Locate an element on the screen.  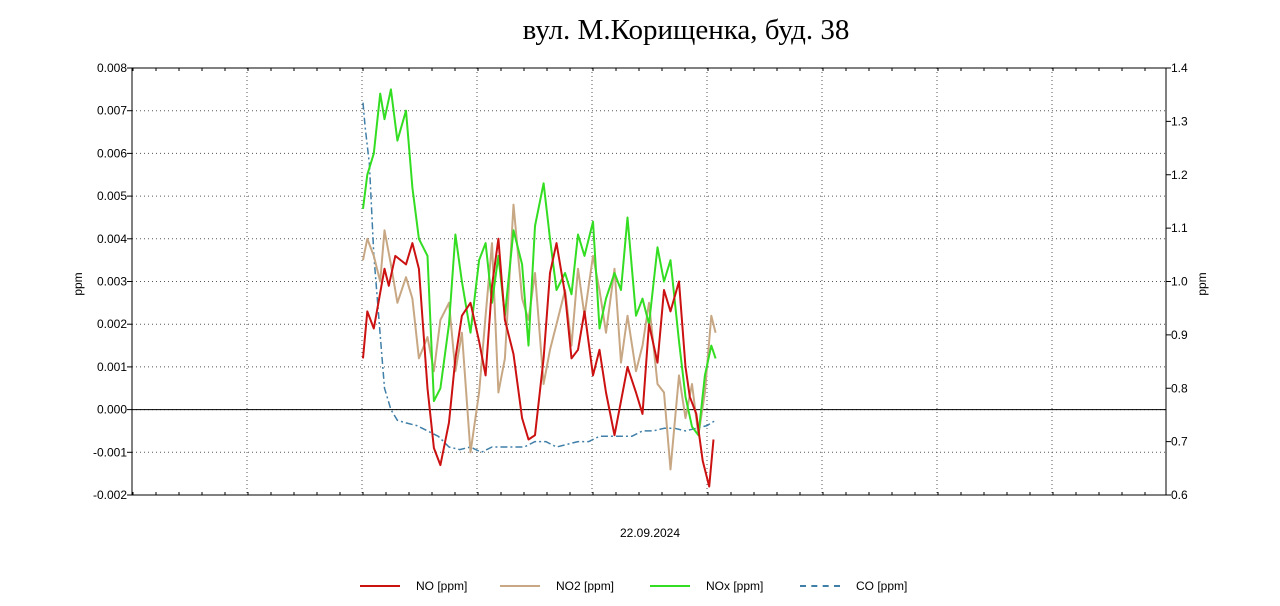
y-axis-label-right: ppm is located at coordinates (1202, 283).